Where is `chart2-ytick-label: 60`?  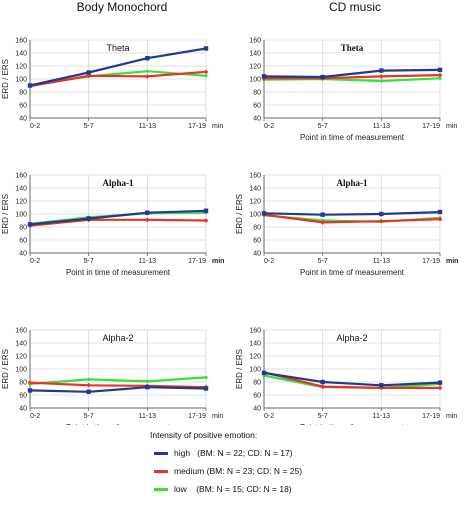 chart2-ytick-label: 60 is located at coordinates (23, 241).